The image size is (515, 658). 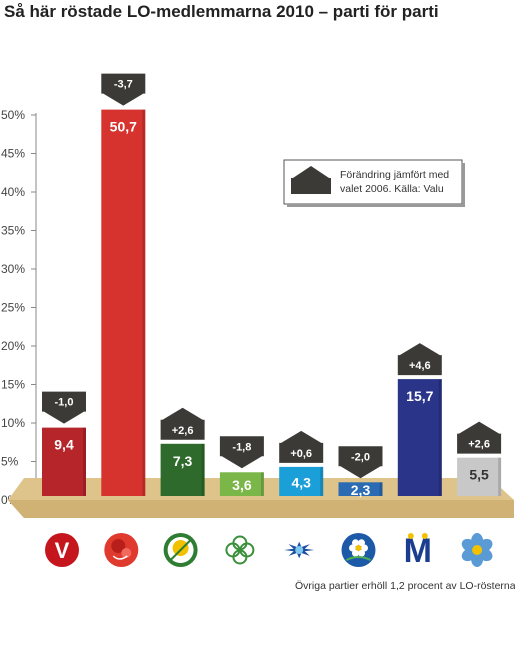 What do you see at coordinates (13, 385) in the screenshot?
I see `y-tick-label: 15%` at bounding box center [13, 385].